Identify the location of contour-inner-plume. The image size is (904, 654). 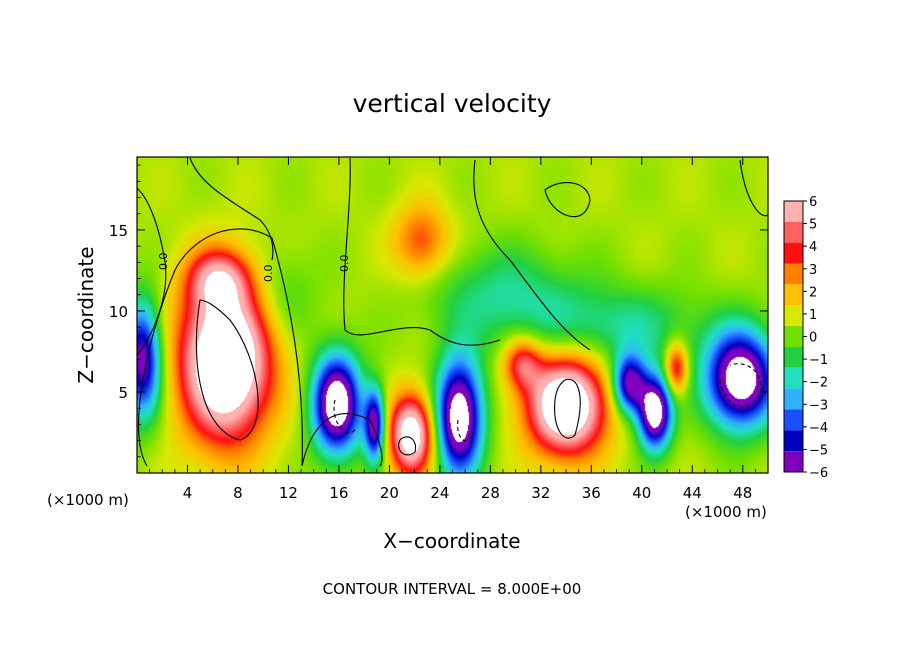
(227, 370).